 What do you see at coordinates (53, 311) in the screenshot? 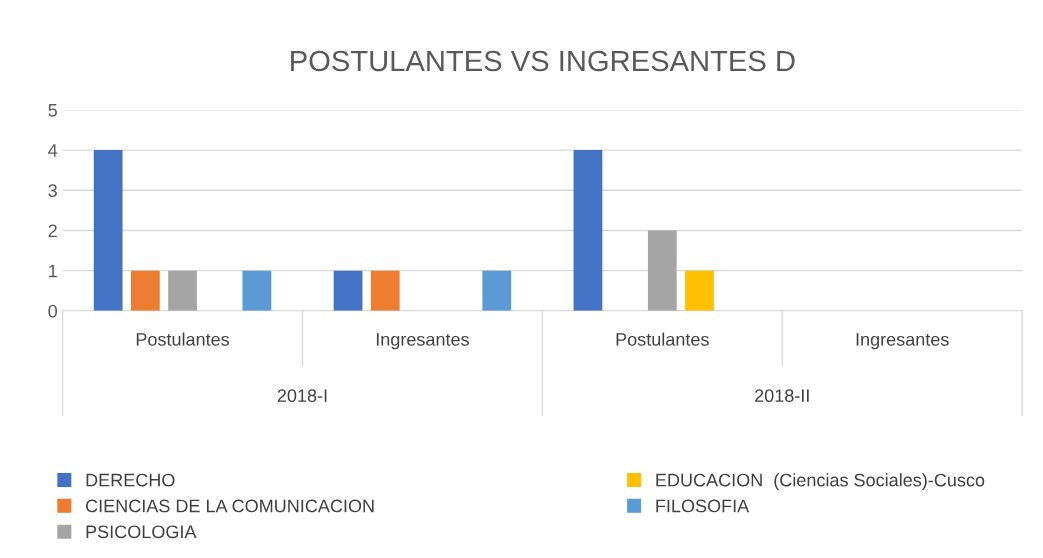
I see `y-tick-label: 0` at bounding box center [53, 311].